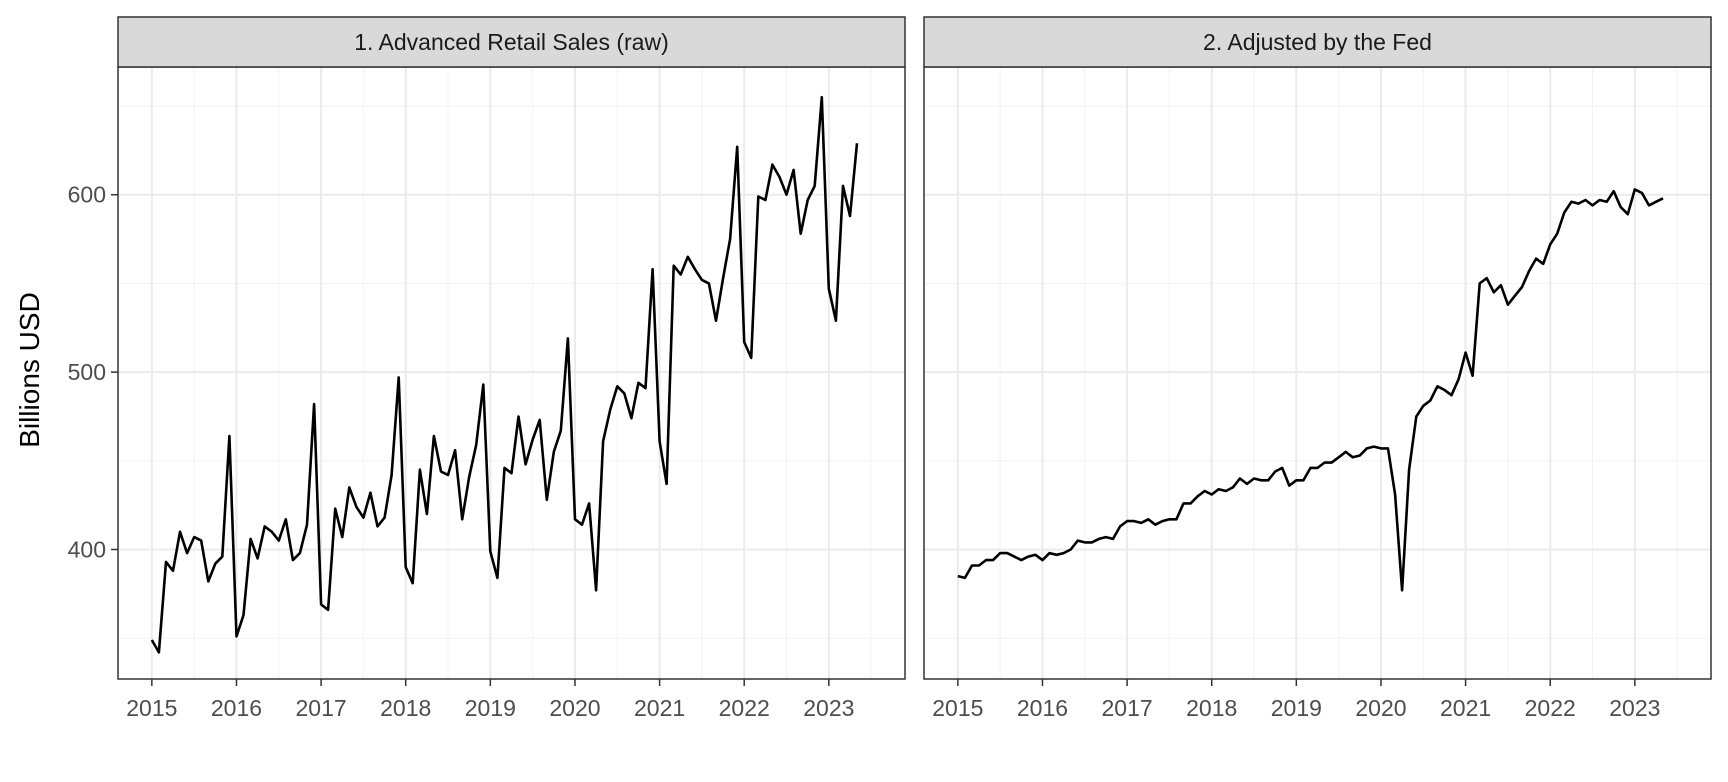 This screenshot has width=1728, height=782. What do you see at coordinates (321, 708) in the screenshot?
I see `panel-1-x-tick-label: 2017` at bounding box center [321, 708].